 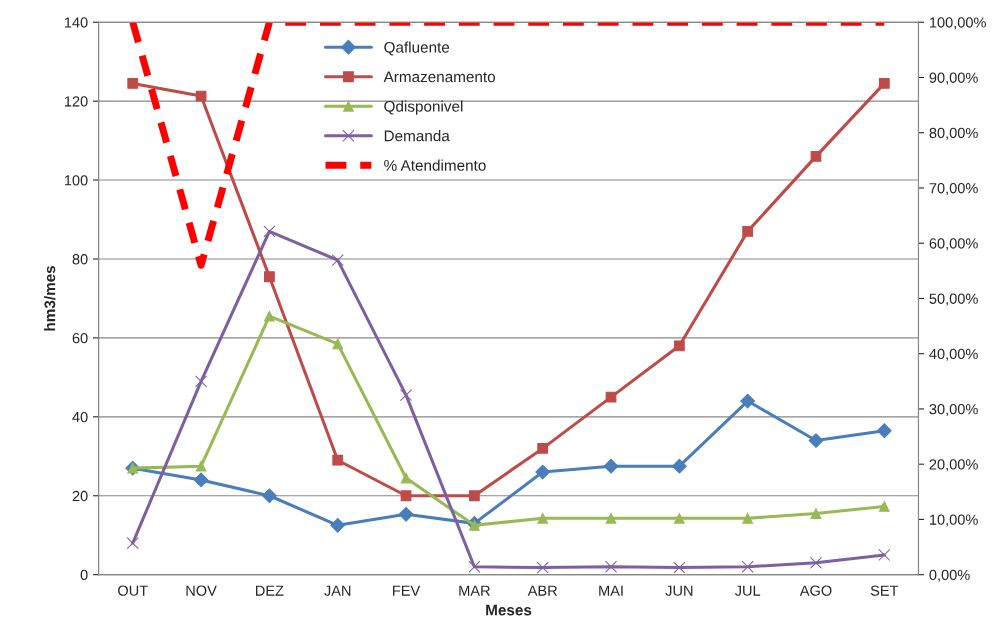 I want to click on x-tick-label: JAN, so click(x=337, y=590).